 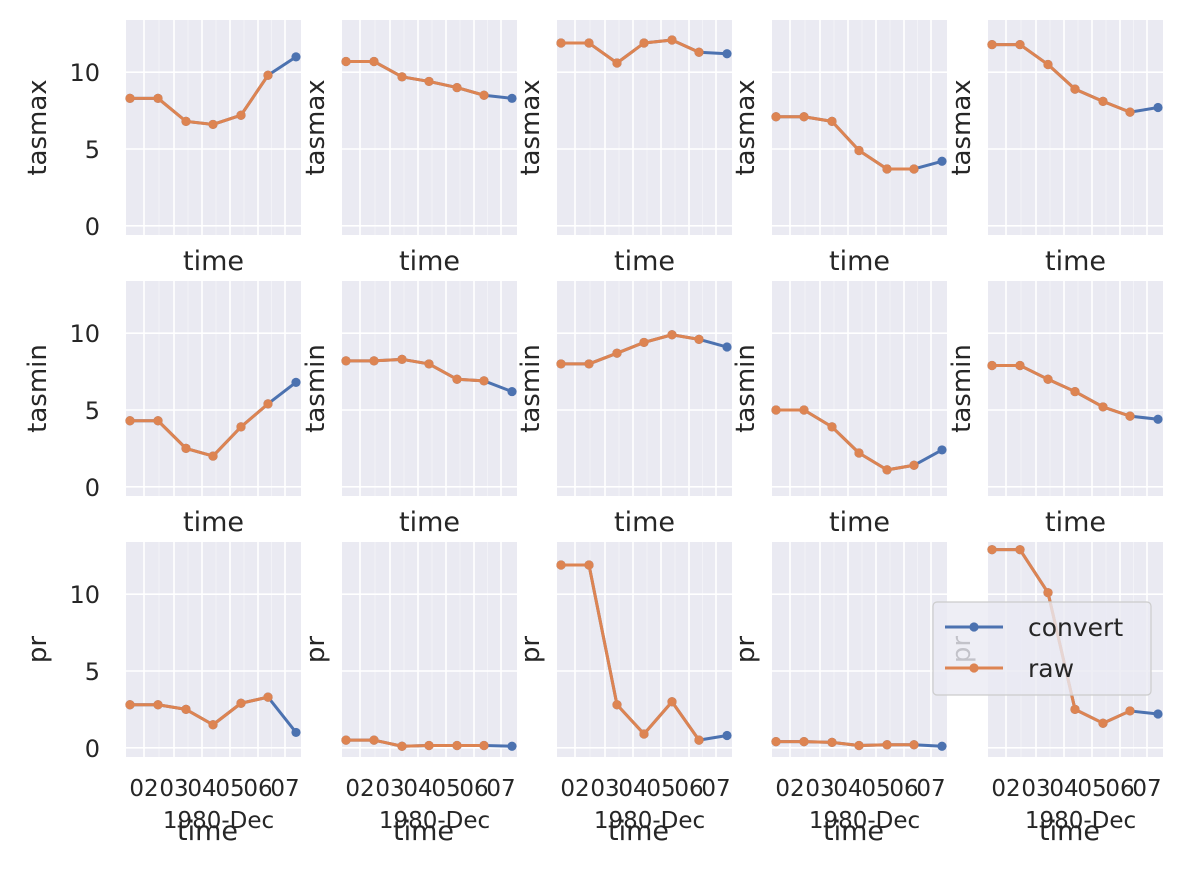 I want to click on subplot-tasmin-4: tasmin time, so click(x=839, y=409).